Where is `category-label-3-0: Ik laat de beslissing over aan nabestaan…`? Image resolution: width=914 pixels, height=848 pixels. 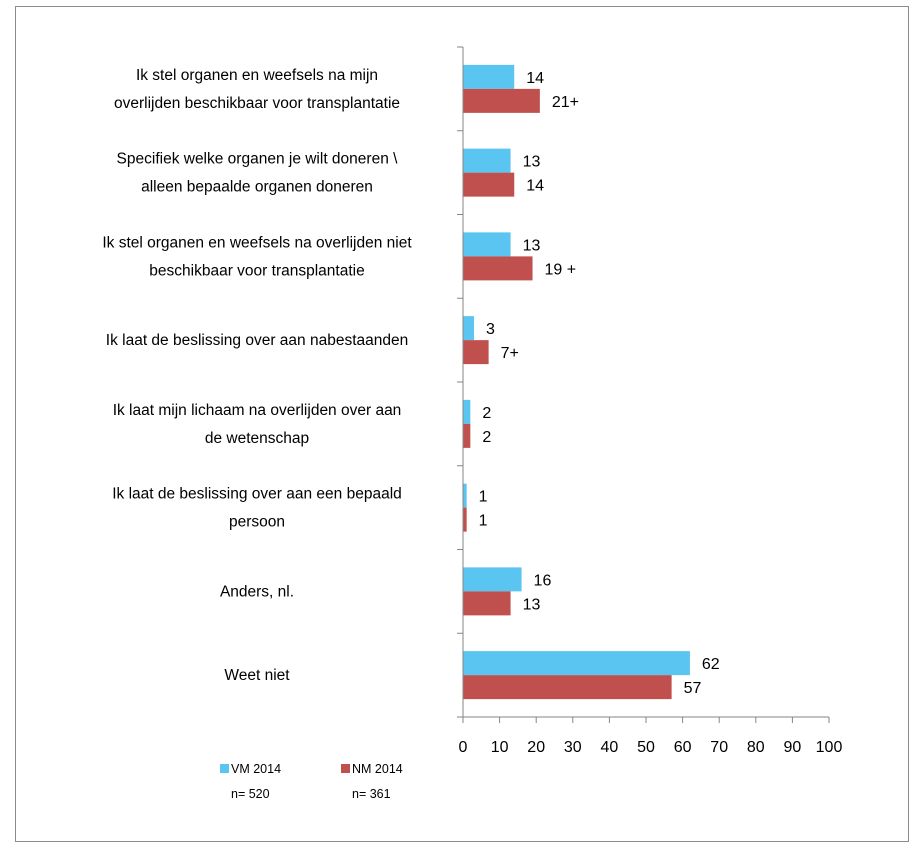
category-label-3-0: Ik laat de beslissing over aan nabestaan… is located at coordinates (257, 340).